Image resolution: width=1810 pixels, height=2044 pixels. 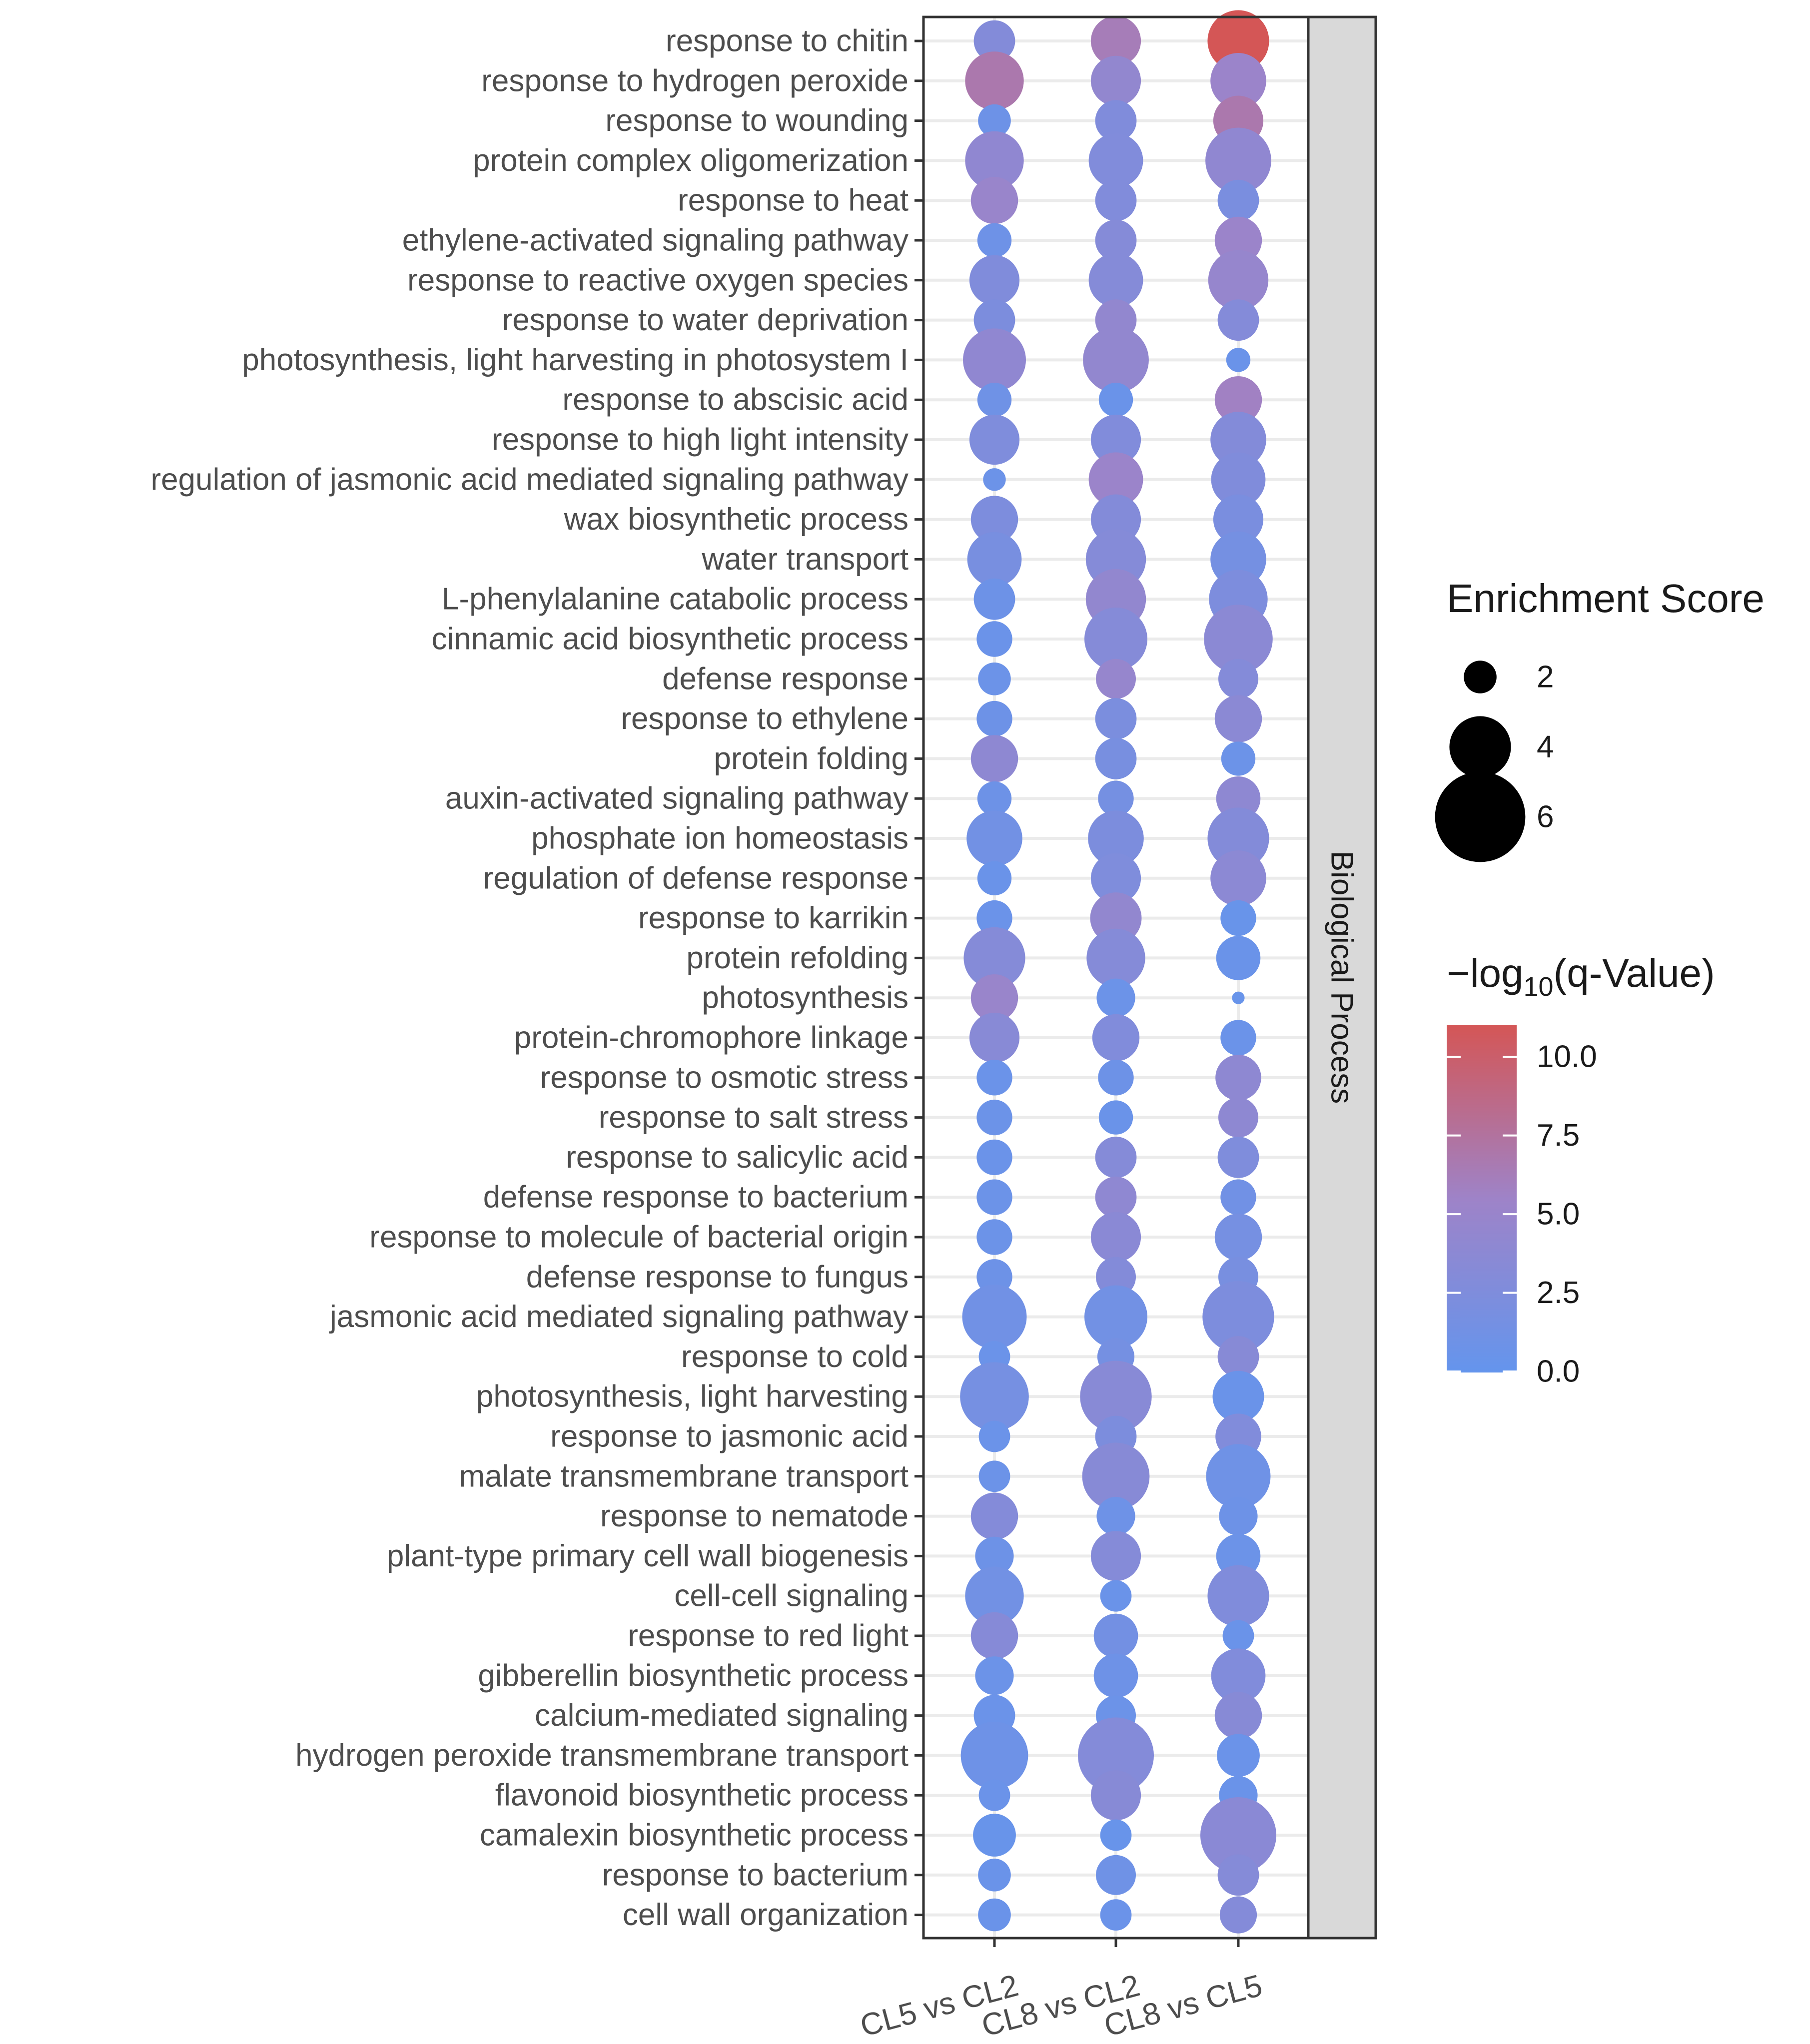 What do you see at coordinates (794, 1357) in the screenshot?
I see `y-tick-label: response to cold` at bounding box center [794, 1357].